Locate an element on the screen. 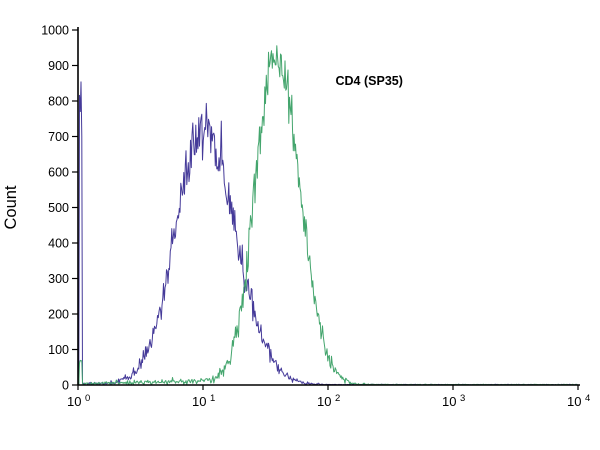 The height and width of the screenshot is (450, 600). y-tick-label: 100 is located at coordinates (58, 350).